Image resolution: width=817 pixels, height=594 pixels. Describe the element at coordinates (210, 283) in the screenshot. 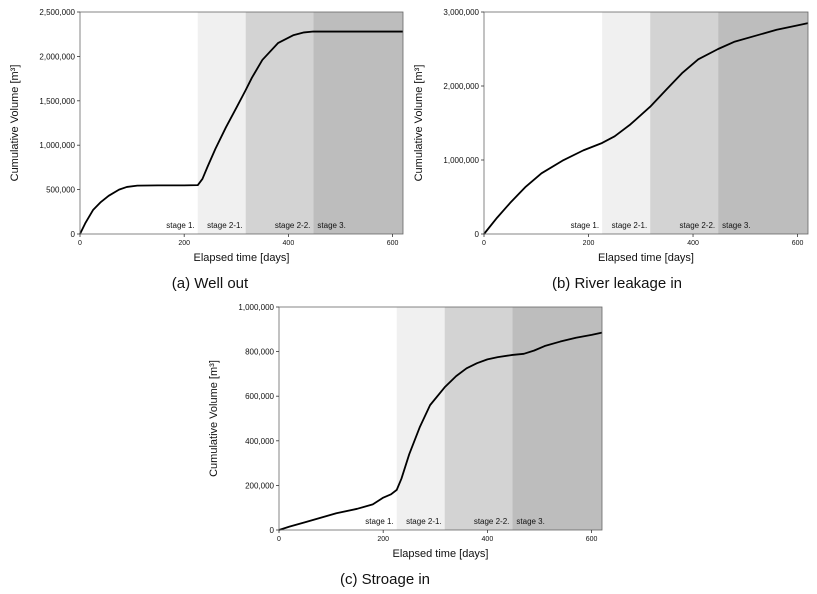

I see `chart-caption: (a) Well out` at that location.